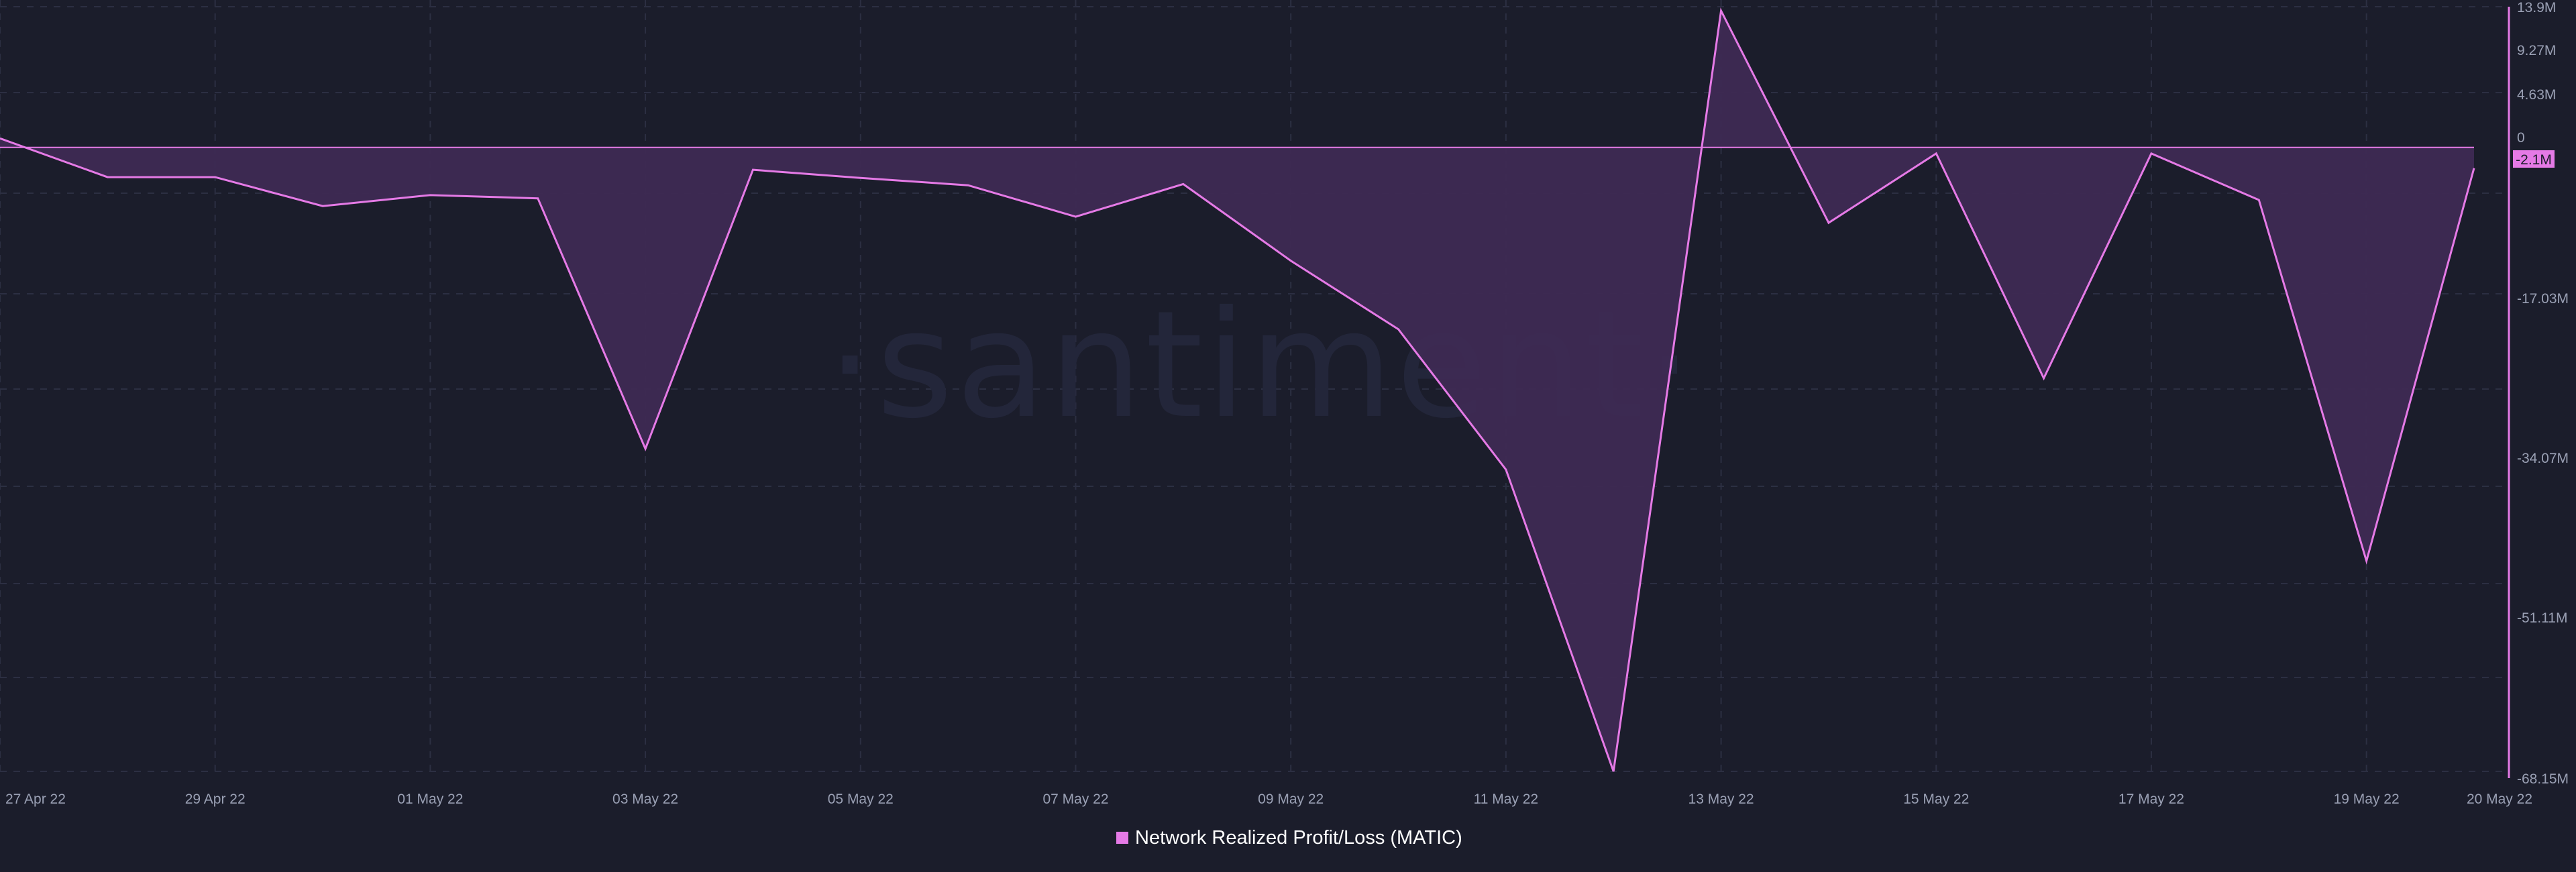 The height and width of the screenshot is (872, 2576). Describe the element at coordinates (1506, 800) in the screenshot. I see `x-tick-label: 11 May 22` at that location.